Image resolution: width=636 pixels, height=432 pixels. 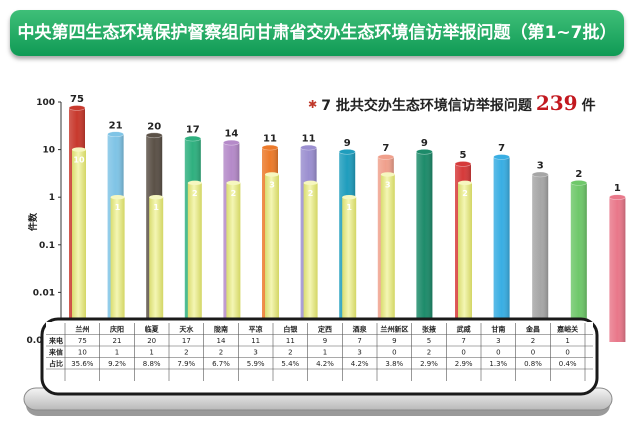 What do you see at coordinates (429, 341) in the screenshot?
I see `table-cell-calls: 5` at bounding box center [429, 341].